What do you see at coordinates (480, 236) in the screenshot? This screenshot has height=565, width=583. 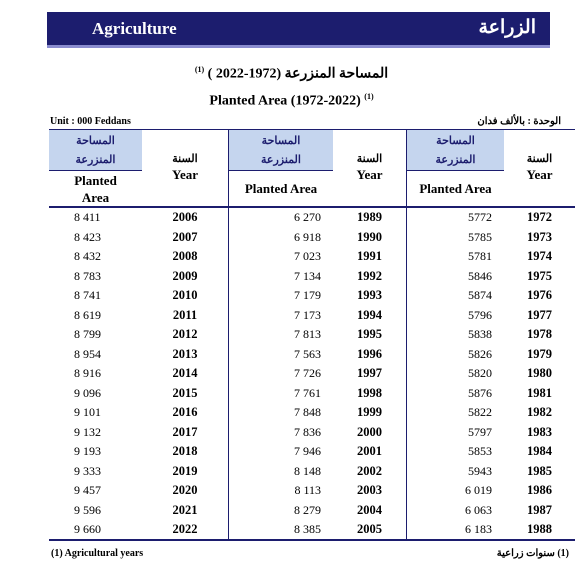 I see `area-cell: 5785` at bounding box center [480, 236].